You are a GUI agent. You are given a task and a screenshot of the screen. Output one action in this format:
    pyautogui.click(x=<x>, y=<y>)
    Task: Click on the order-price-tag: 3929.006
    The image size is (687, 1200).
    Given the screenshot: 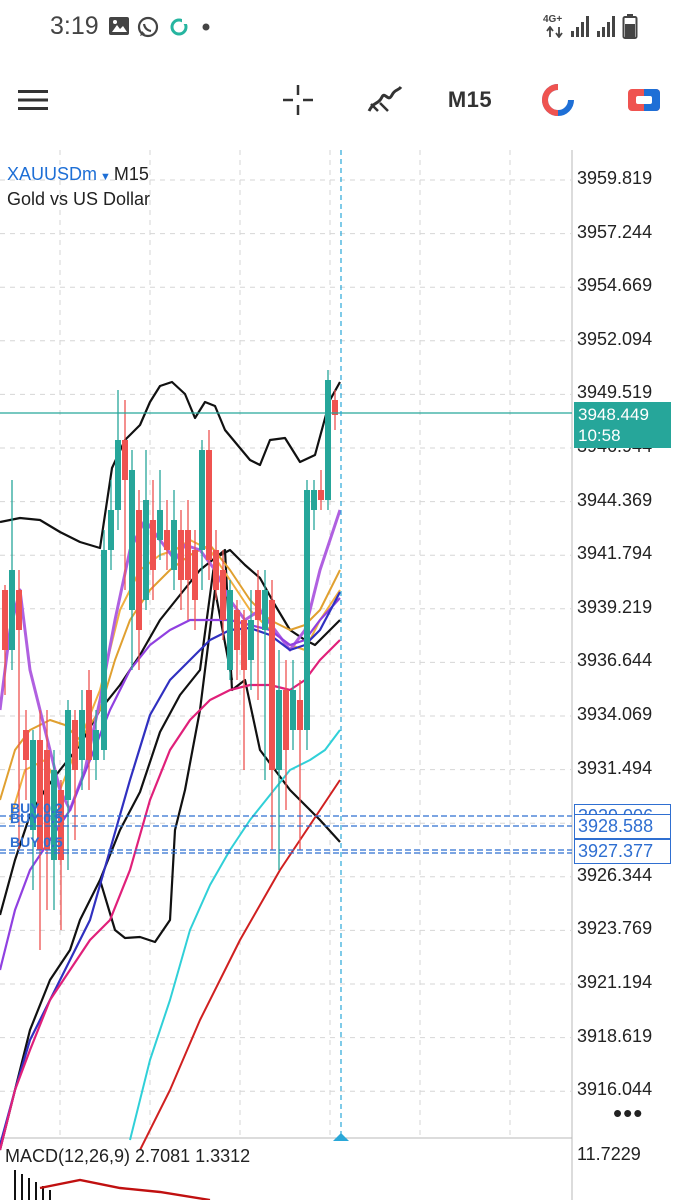 What is the action you would take?
    pyautogui.click(x=622, y=810)
    